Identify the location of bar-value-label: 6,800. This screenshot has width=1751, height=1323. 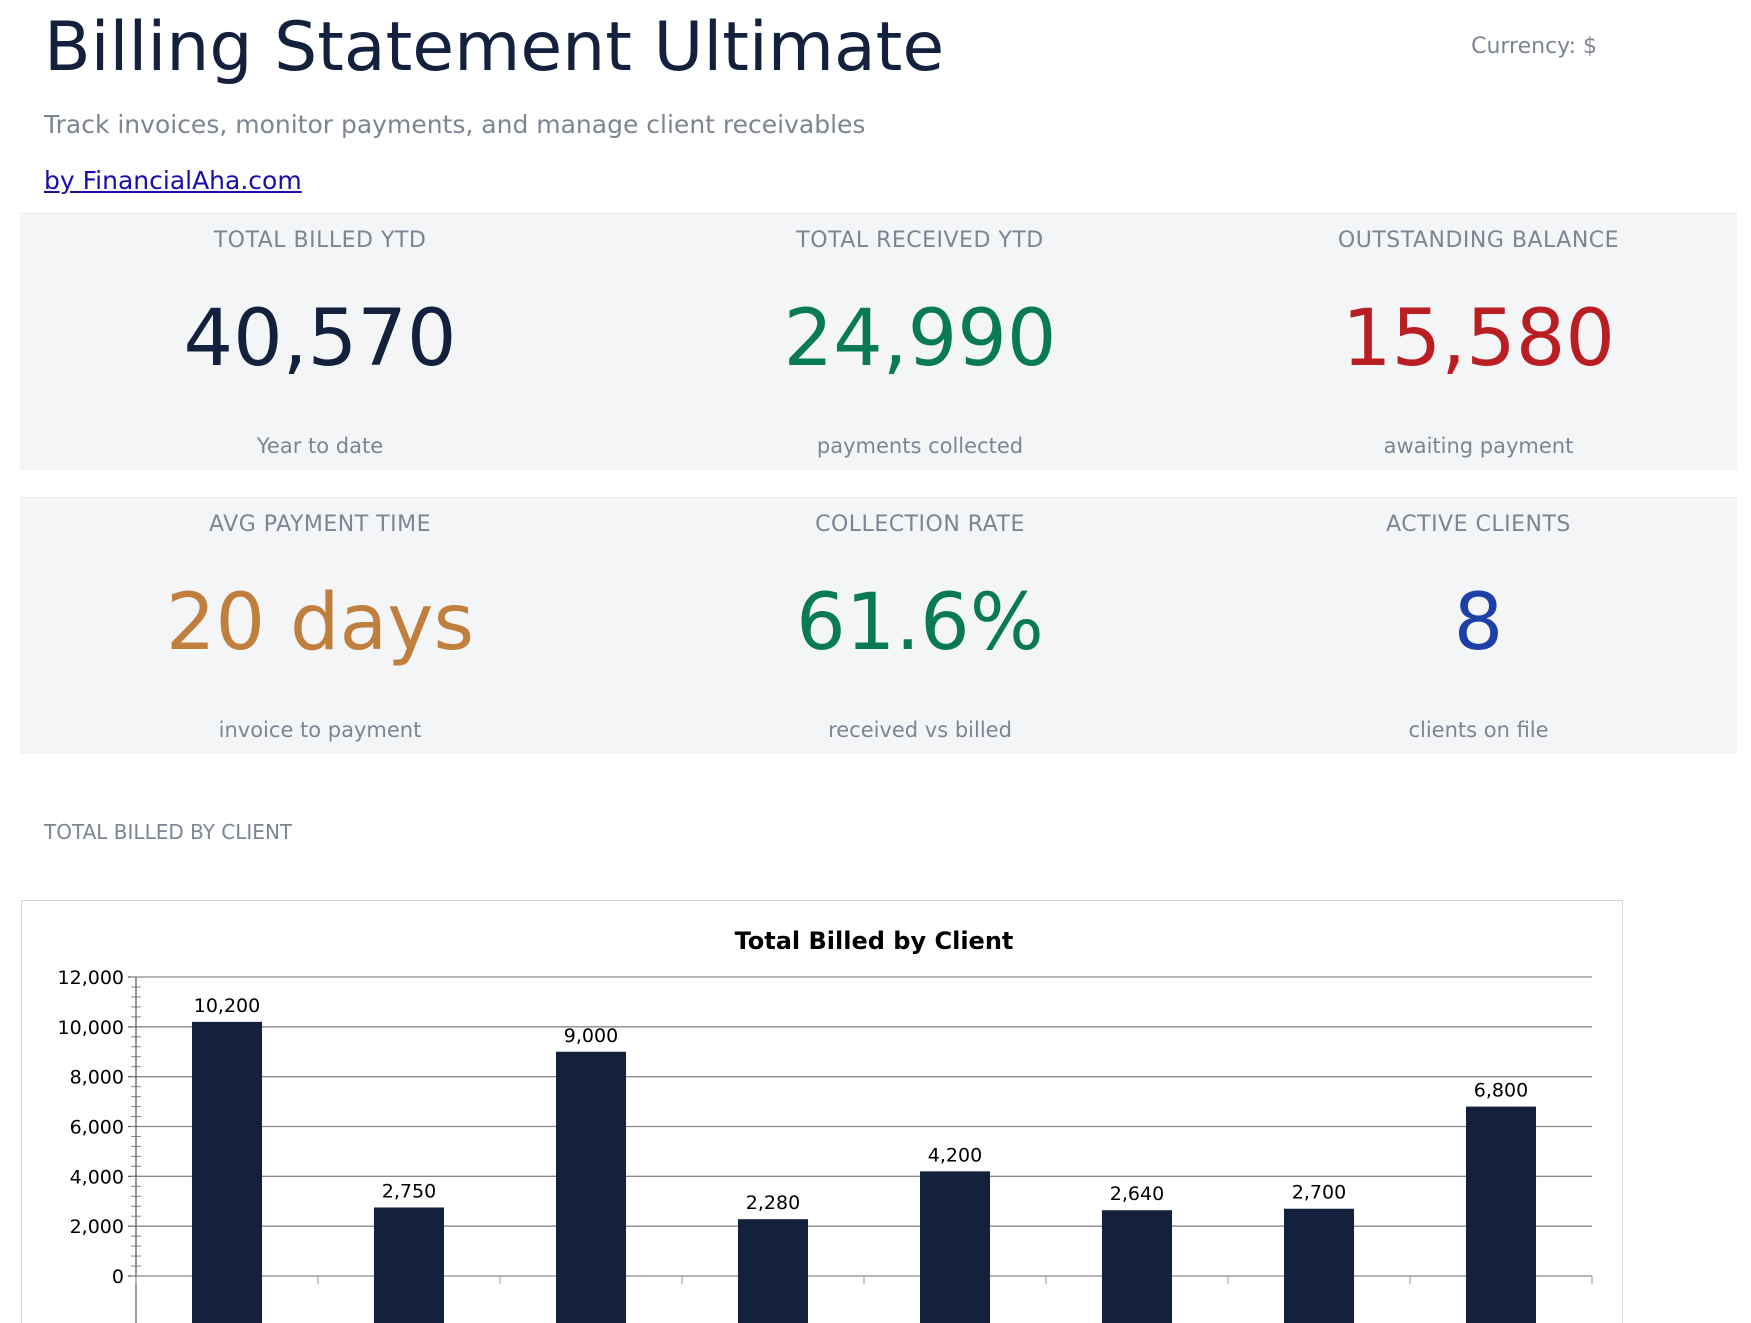
(1501, 1091).